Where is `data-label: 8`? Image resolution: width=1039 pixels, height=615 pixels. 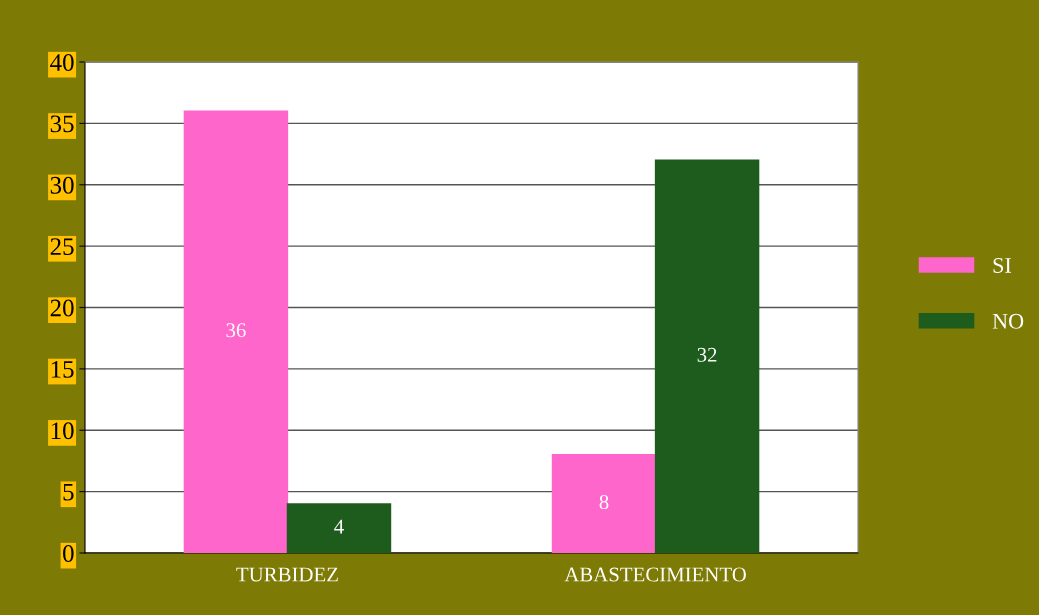
data-label: 8 is located at coordinates (604, 502).